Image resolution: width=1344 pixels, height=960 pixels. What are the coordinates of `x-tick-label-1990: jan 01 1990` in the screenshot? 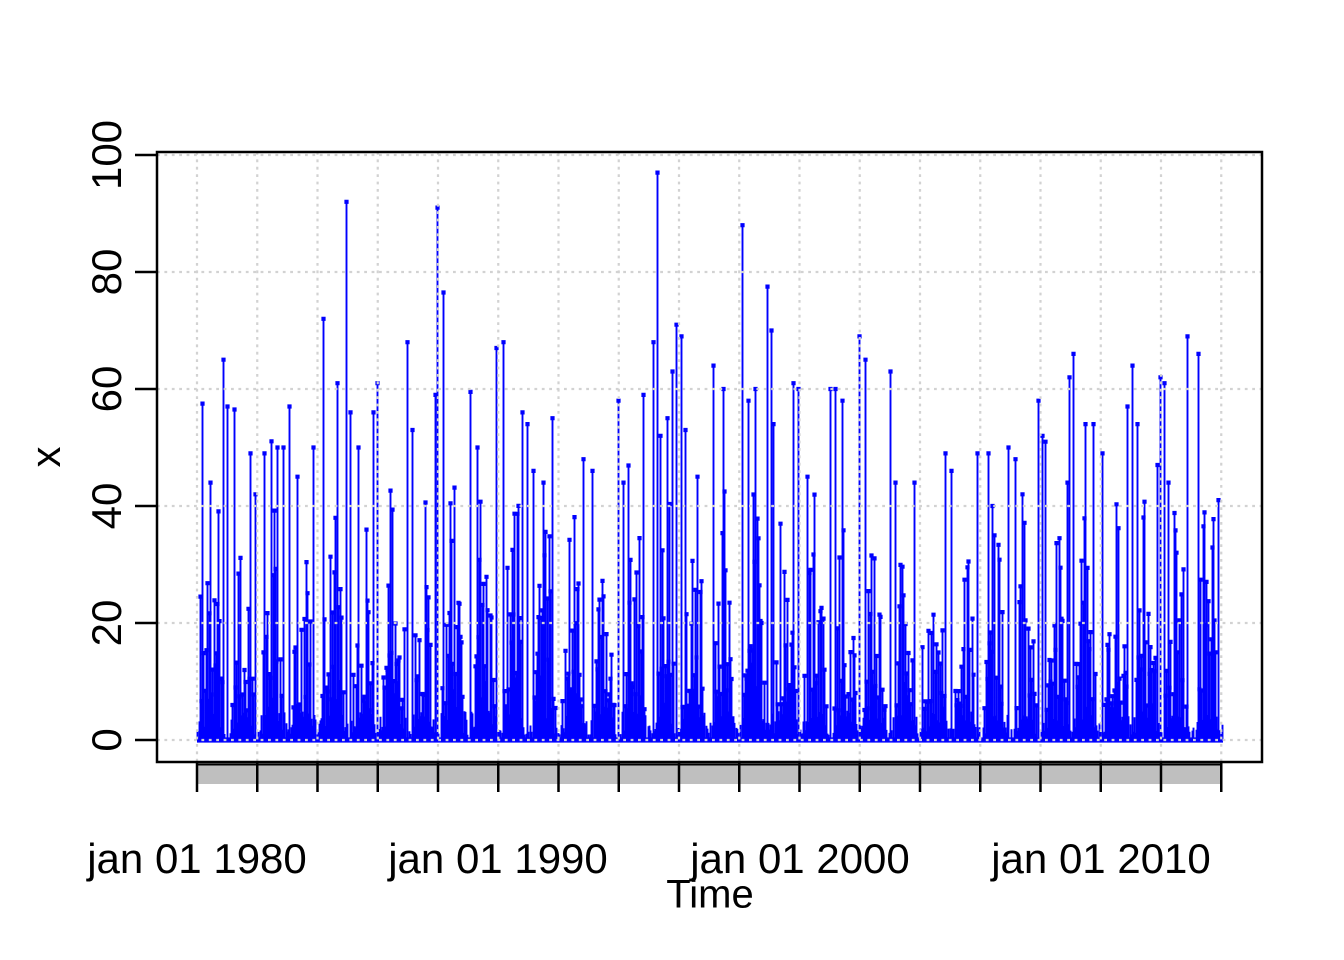 It's located at (498, 858).